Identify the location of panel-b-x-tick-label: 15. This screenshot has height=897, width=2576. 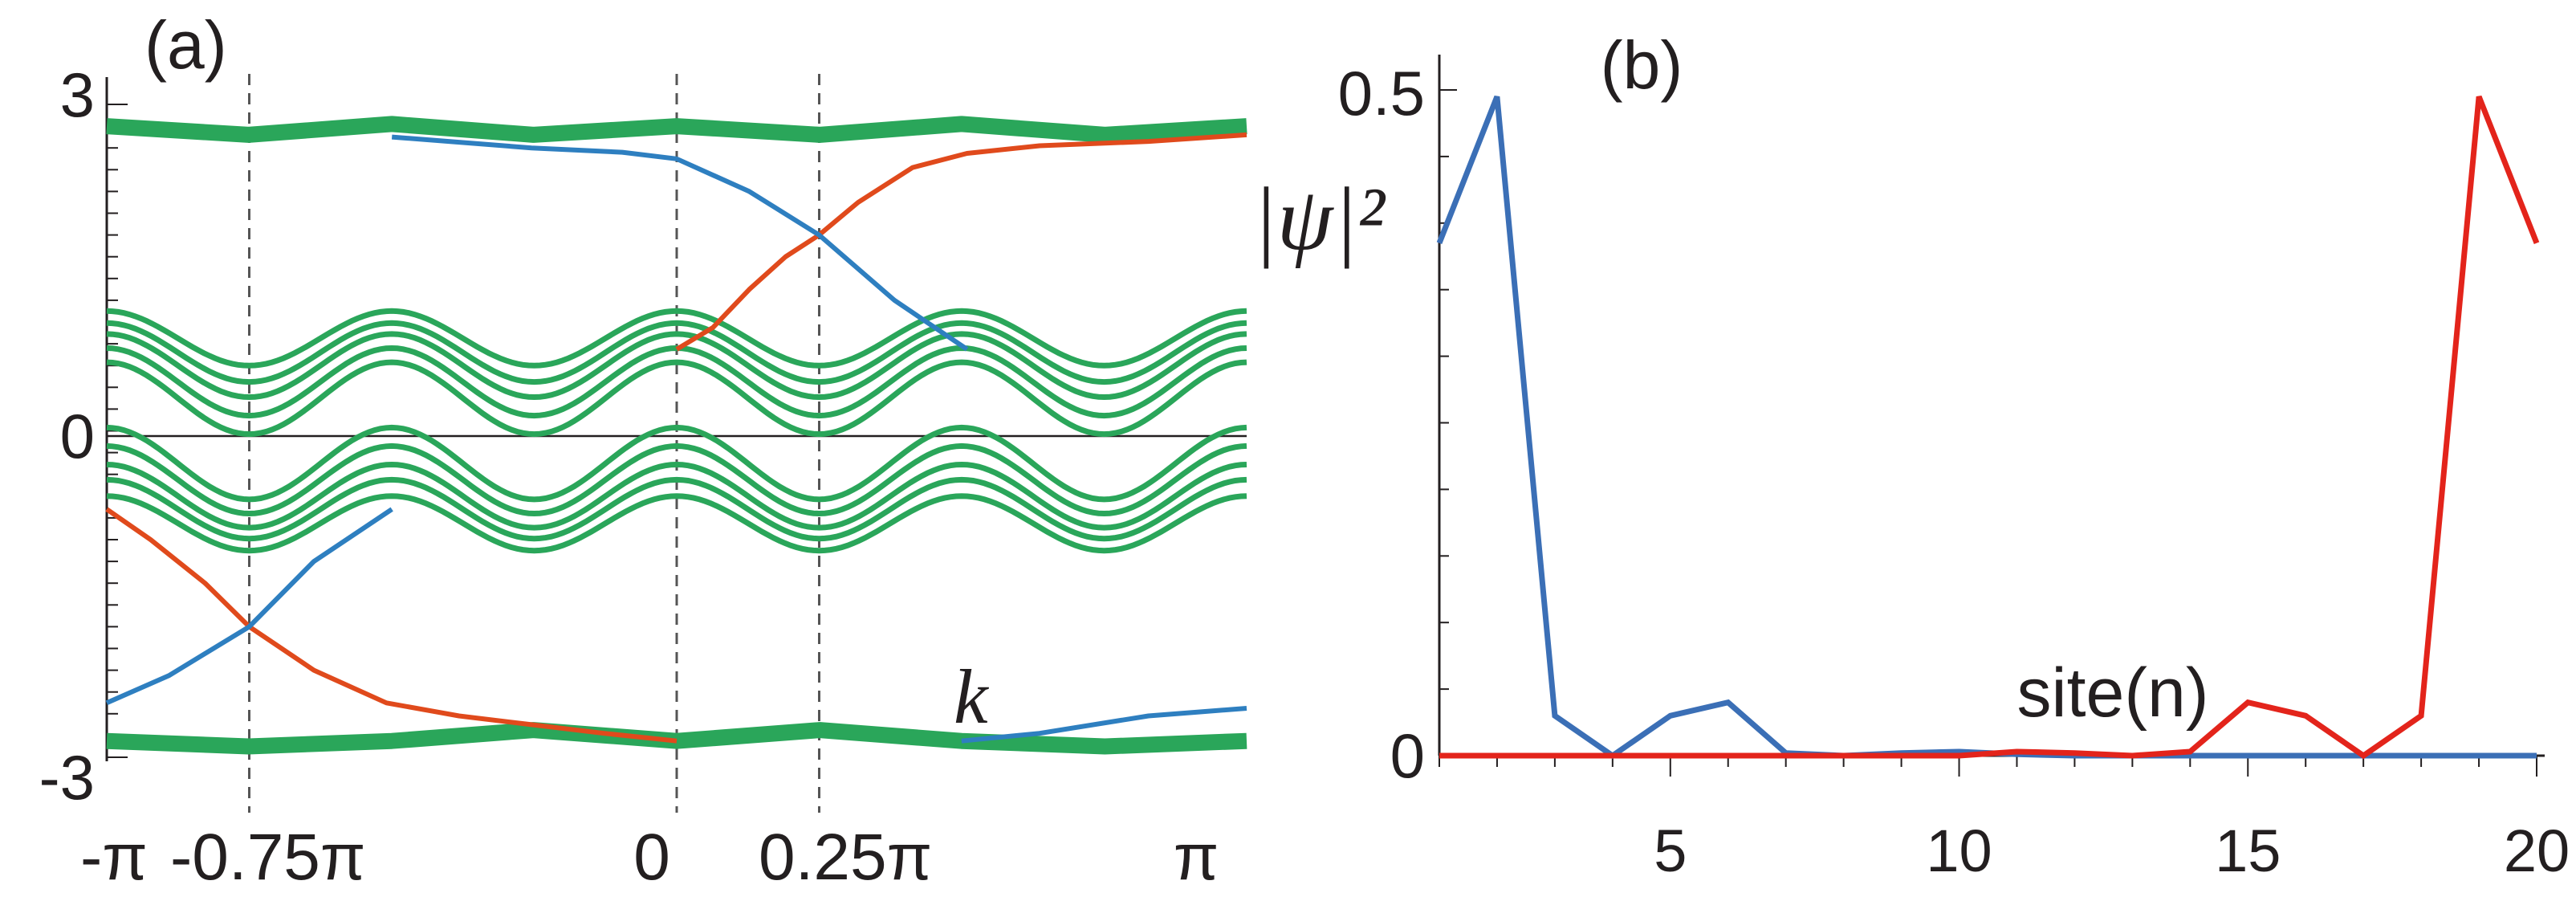
(2248, 850).